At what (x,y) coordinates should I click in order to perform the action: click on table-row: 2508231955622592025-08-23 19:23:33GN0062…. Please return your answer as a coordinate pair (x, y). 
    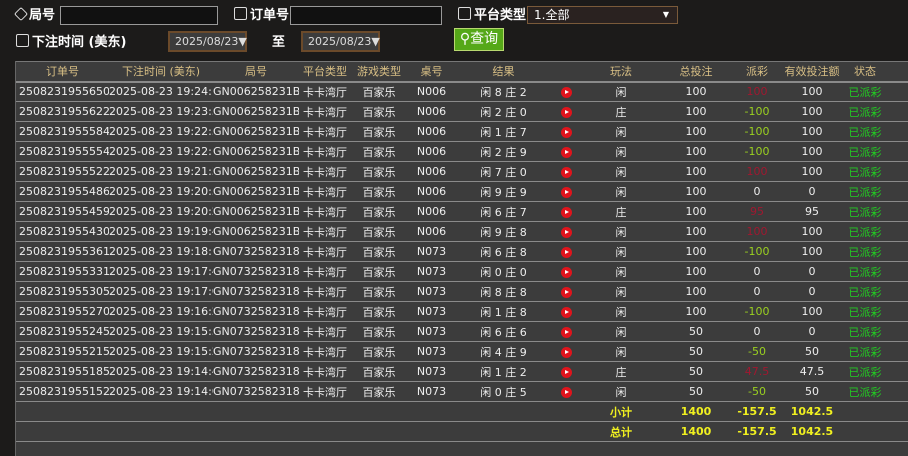
    Looking at the image, I should click on (462, 111).